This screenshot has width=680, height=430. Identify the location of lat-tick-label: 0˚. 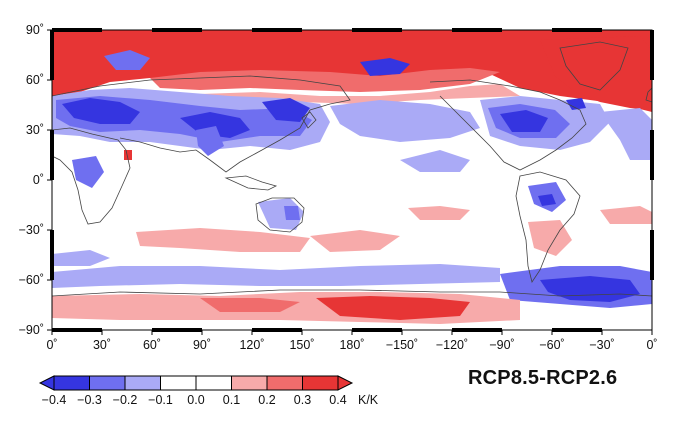
(38, 180).